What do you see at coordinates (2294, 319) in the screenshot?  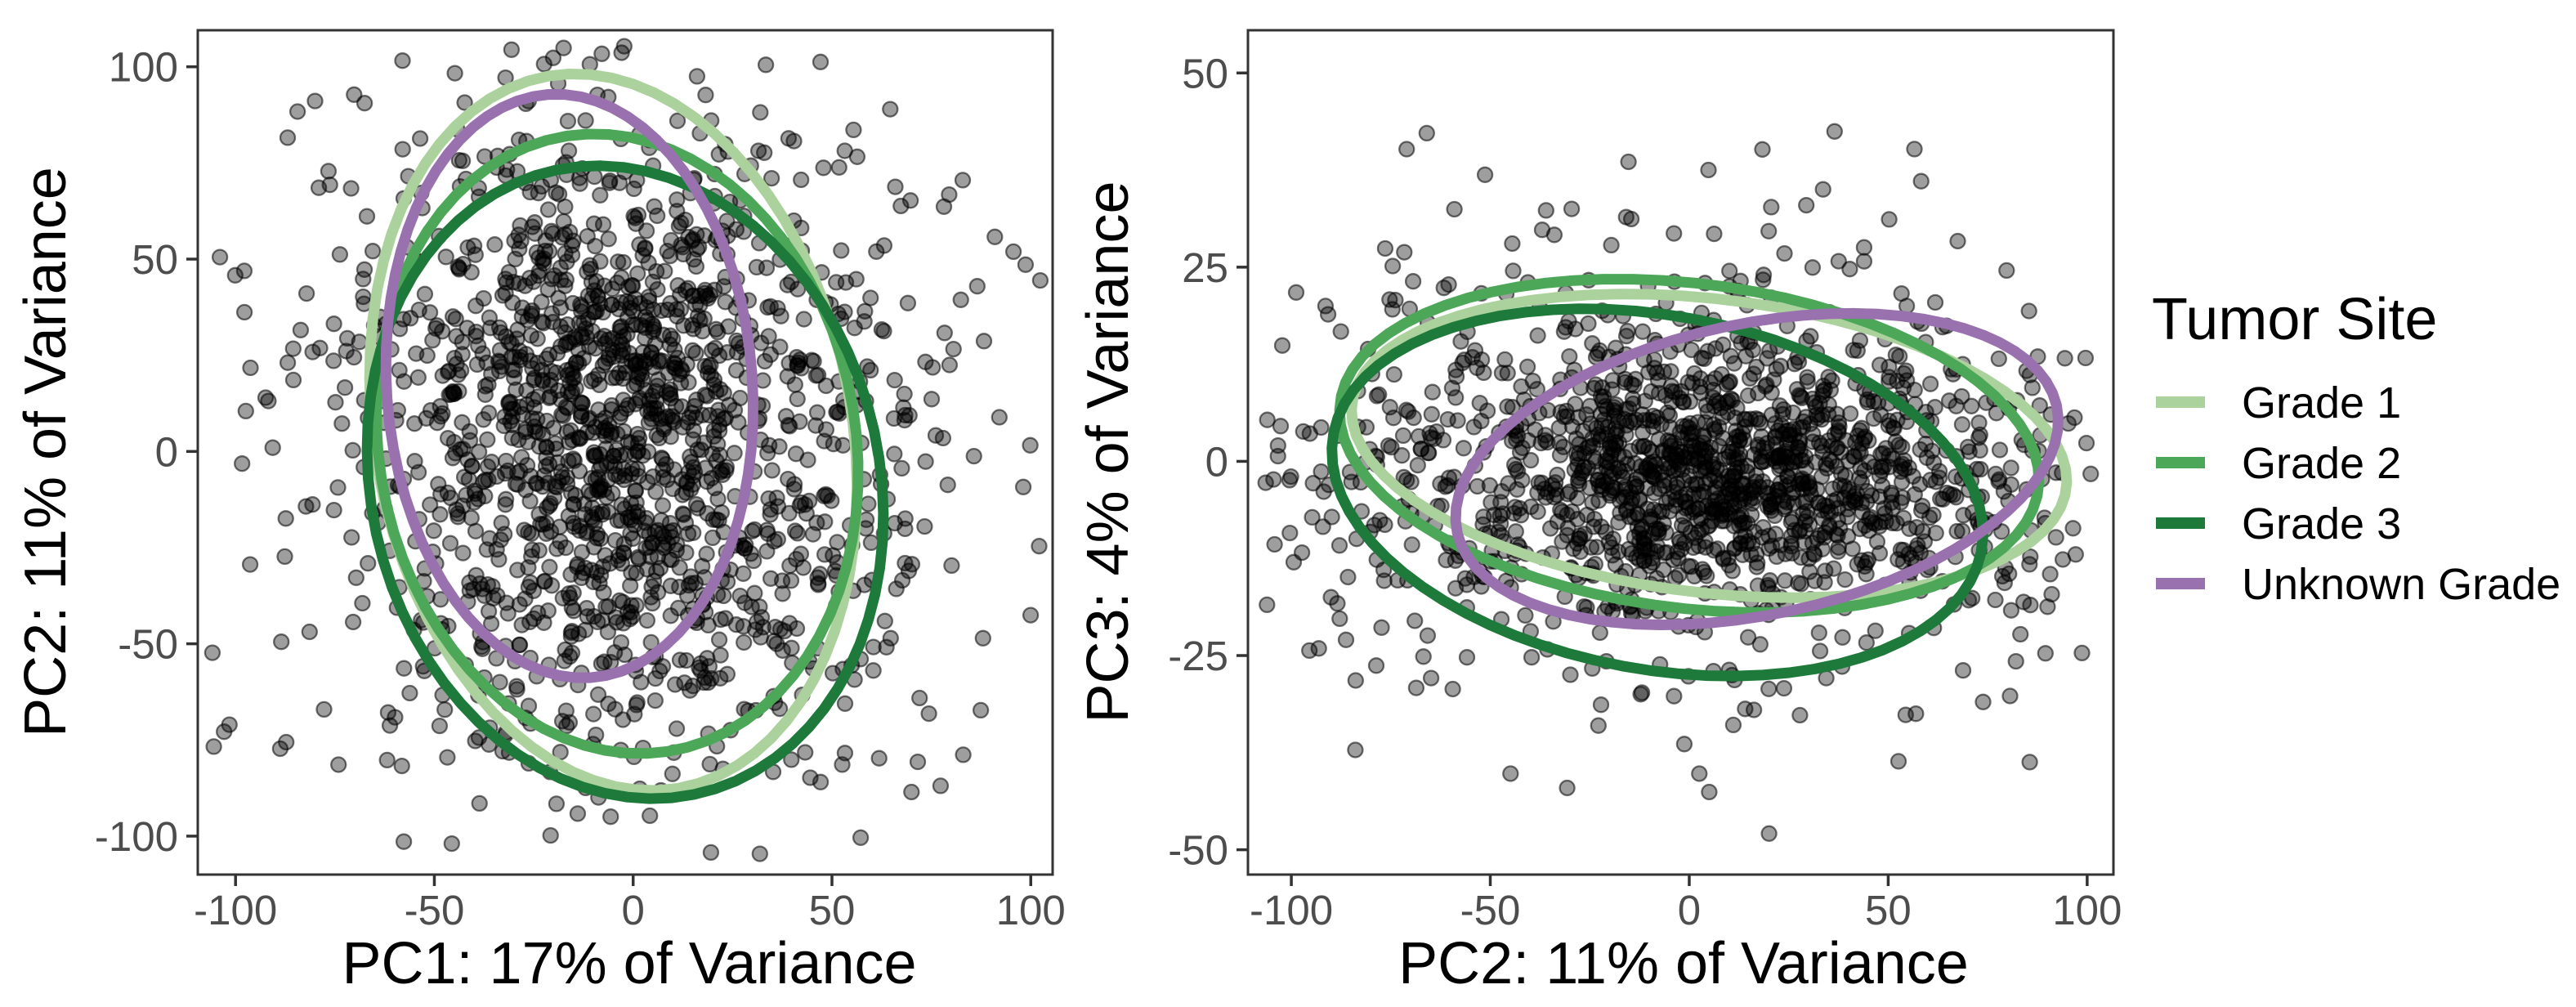 I see `legend-title: Tumor Site` at bounding box center [2294, 319].